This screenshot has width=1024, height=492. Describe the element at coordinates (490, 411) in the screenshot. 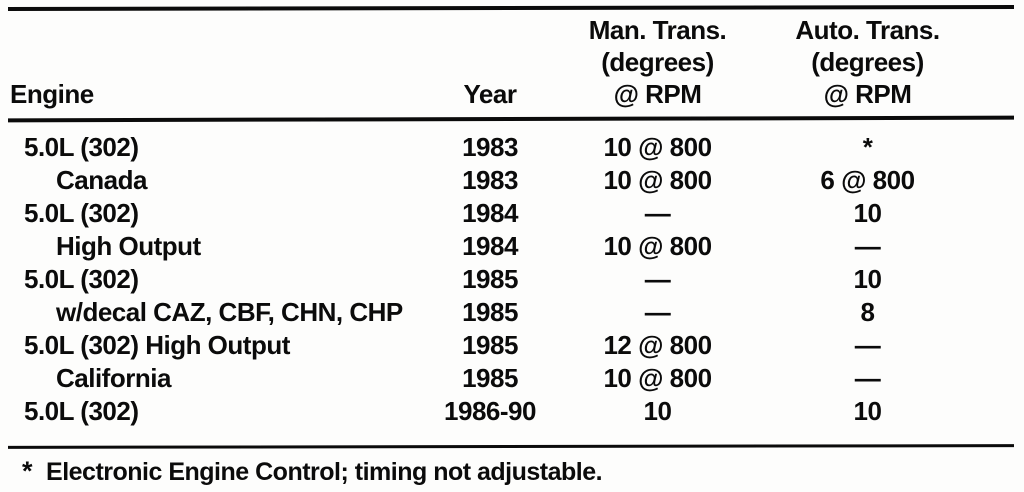

I see `year-cell: 1986-90` at that location.